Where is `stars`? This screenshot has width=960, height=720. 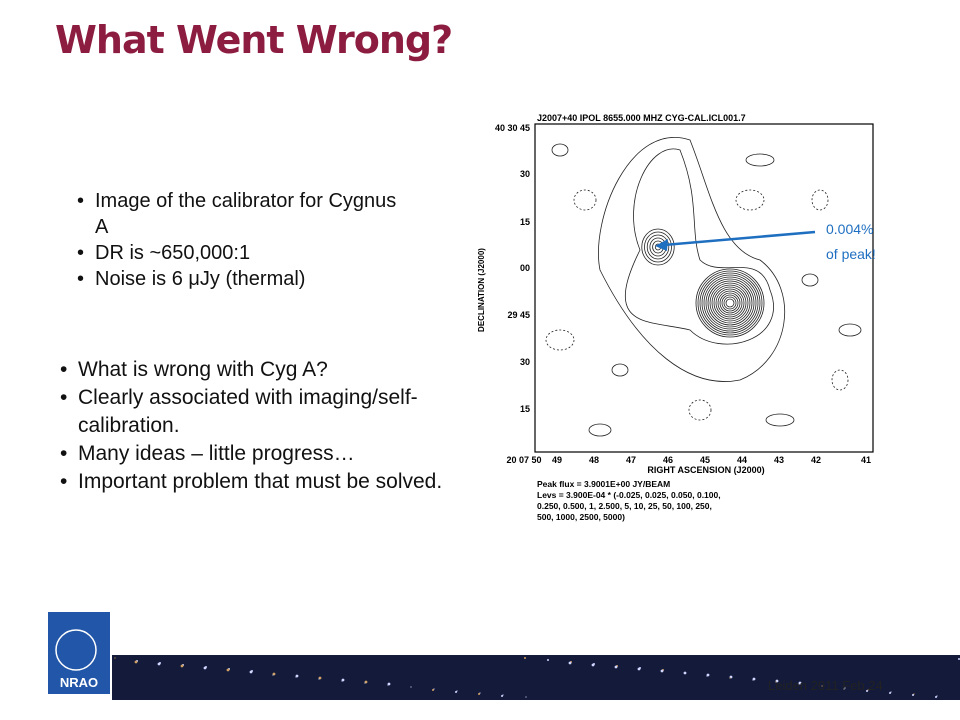 stars is located at coordinates (537, 677).